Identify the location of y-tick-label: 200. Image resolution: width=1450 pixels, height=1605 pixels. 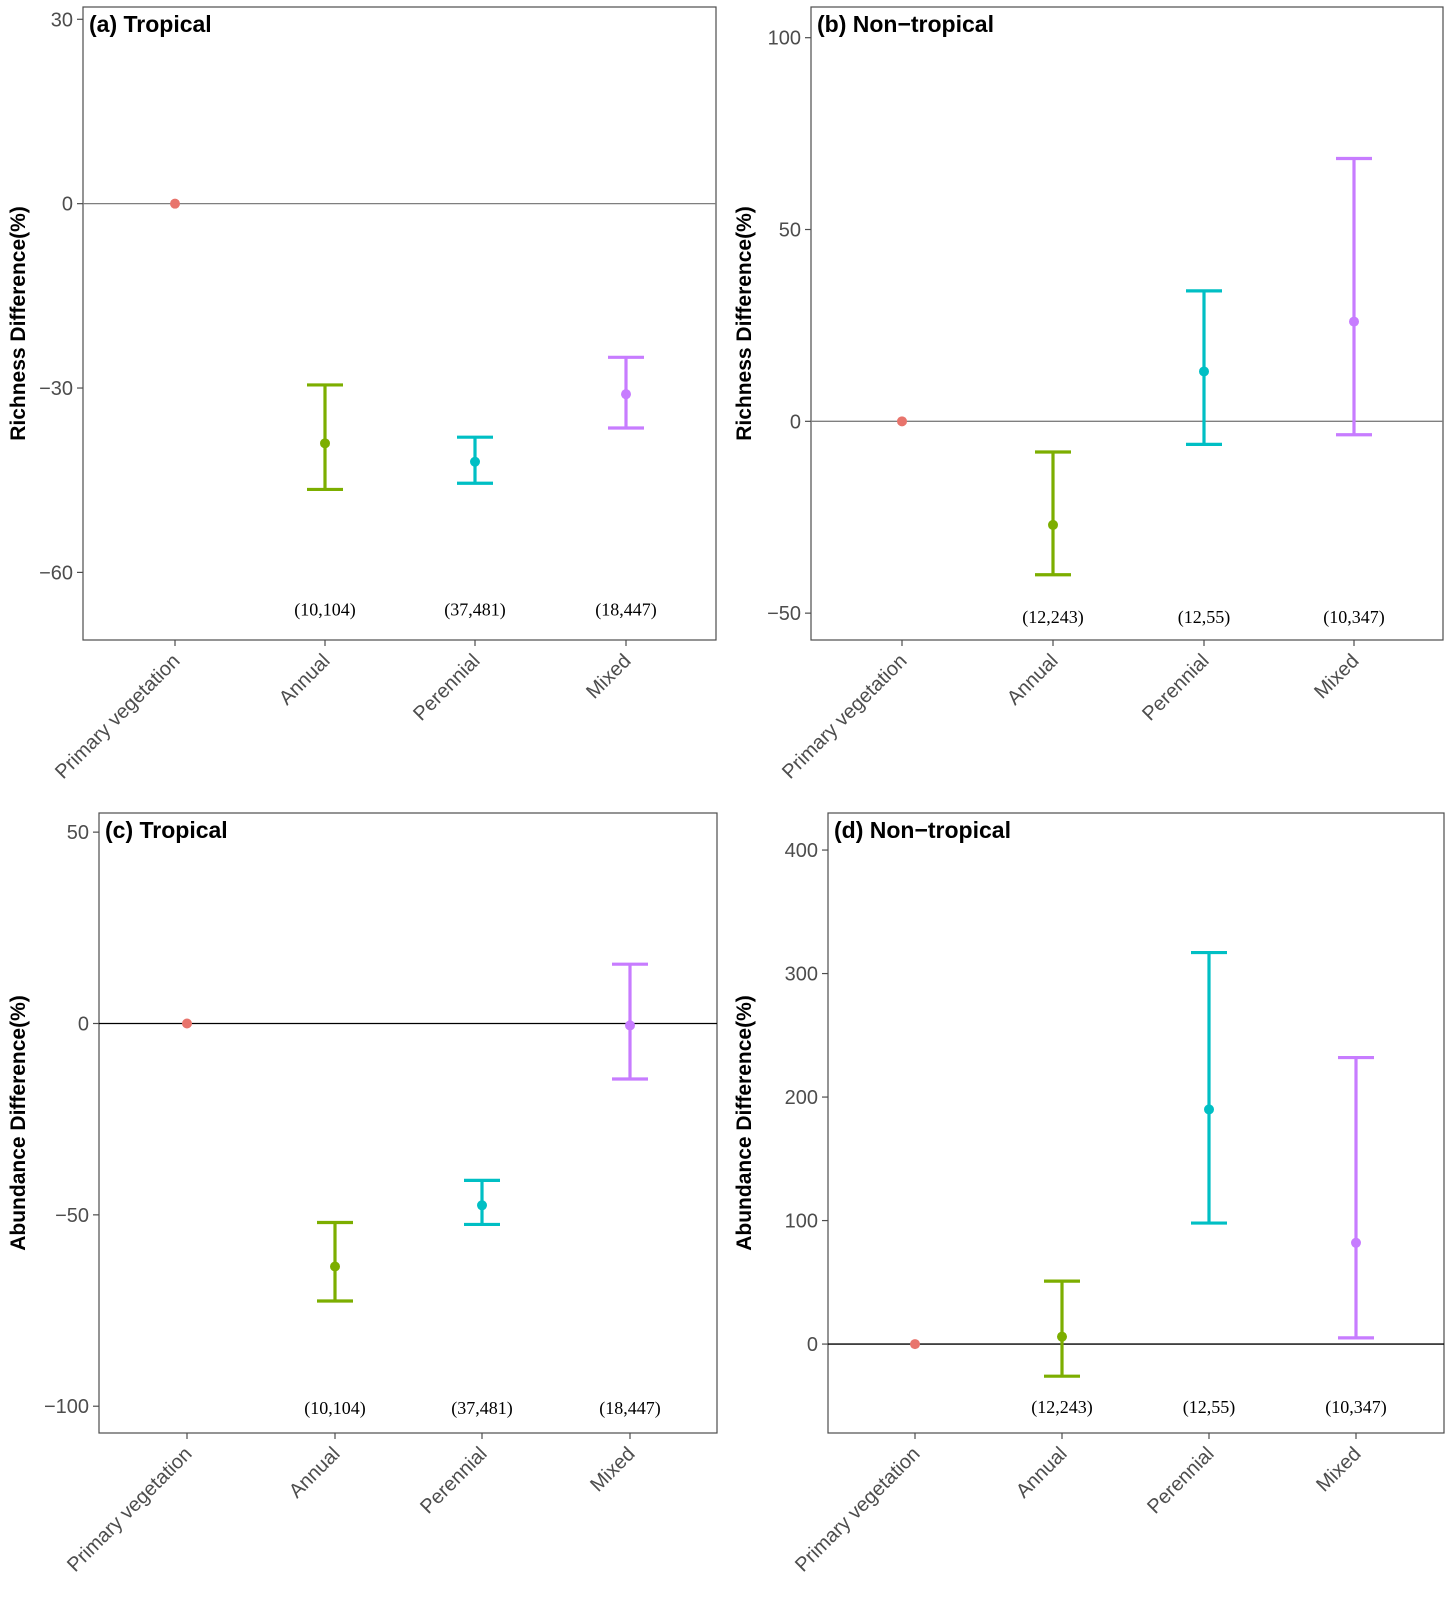
(801, 1098).